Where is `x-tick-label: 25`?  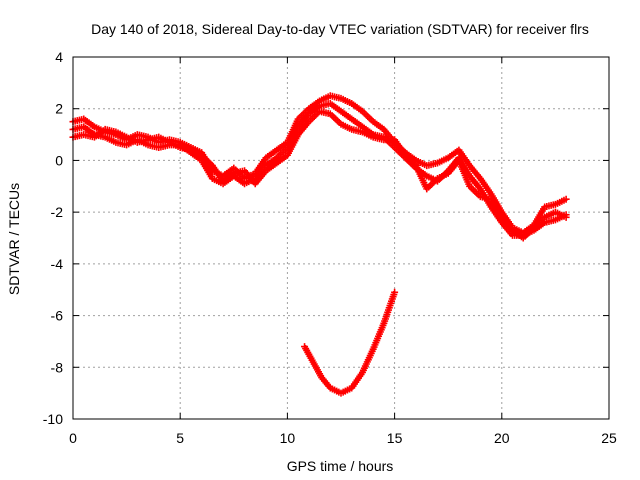 x-tick-label: 25 is located at coordinates (609, 438).